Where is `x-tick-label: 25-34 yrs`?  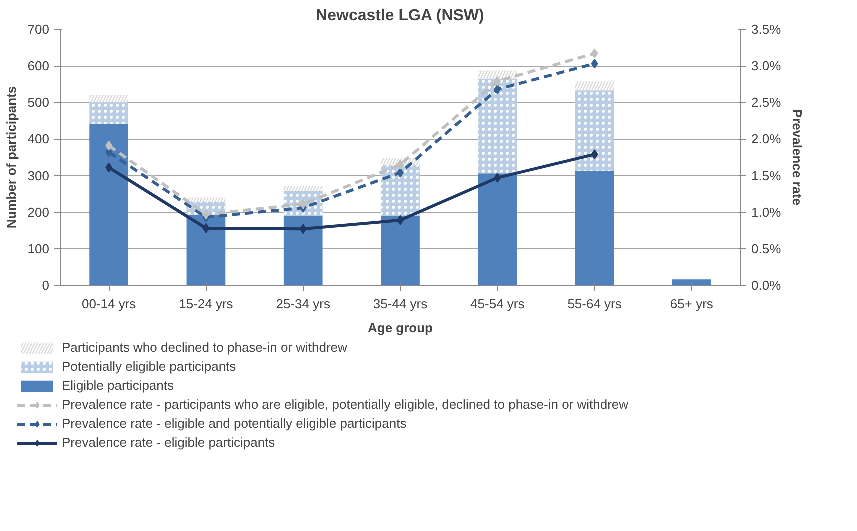 x-tick-label: 25-34 yrs is located at coordinates (303, 304).